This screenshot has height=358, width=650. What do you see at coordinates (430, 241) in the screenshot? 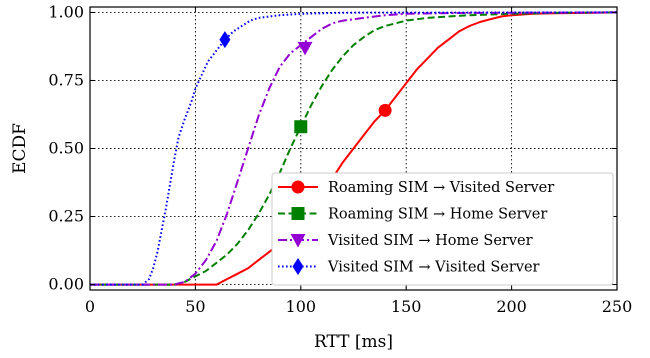
I see `legend-label-2: Visited SIM → Home Server` at bounding box center [430, 241].